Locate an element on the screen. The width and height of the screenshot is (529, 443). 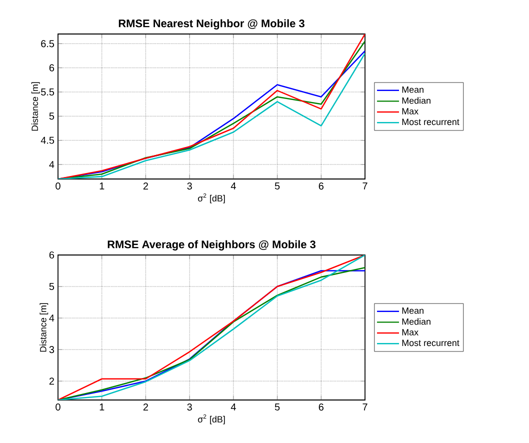
y-tick-label: 6.5 is located at coordinates (47, 44).